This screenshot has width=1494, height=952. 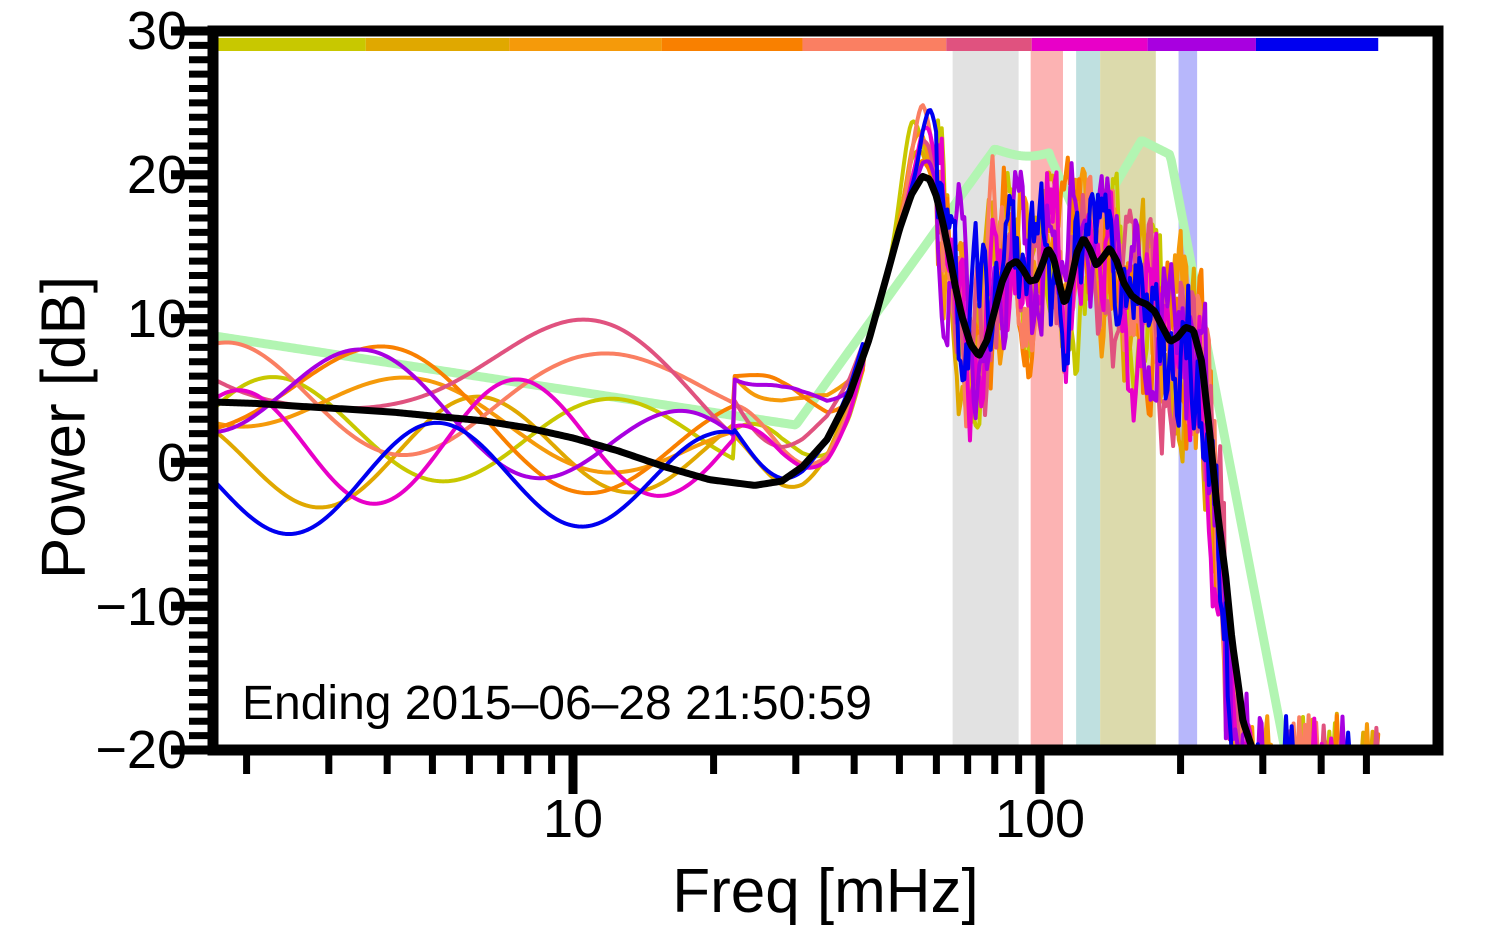 What do you see at coordinates (1040, 819) in the screenshot?
I see `x-tick-label-100: 100` at bounding box center [1040, 819].